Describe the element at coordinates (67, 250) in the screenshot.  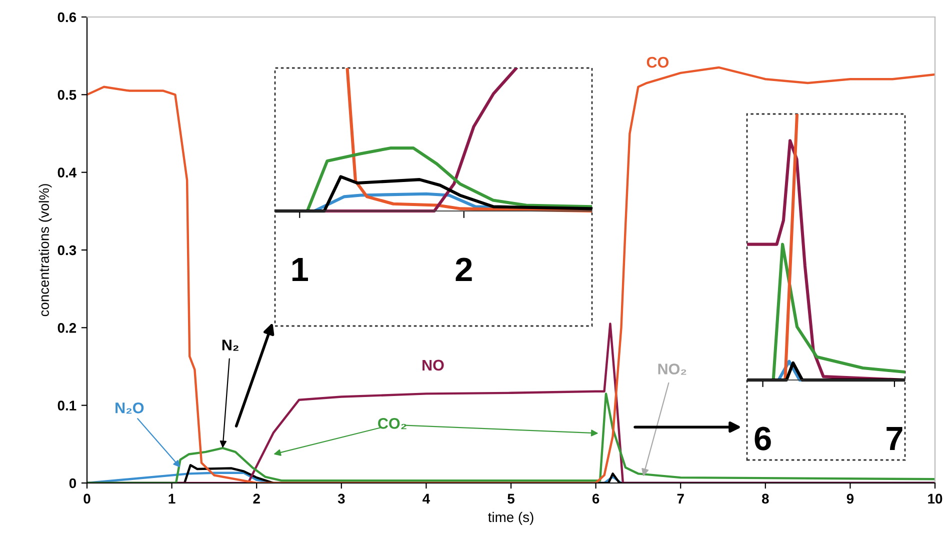
I see `y-tick-label: 0.3` at that location.